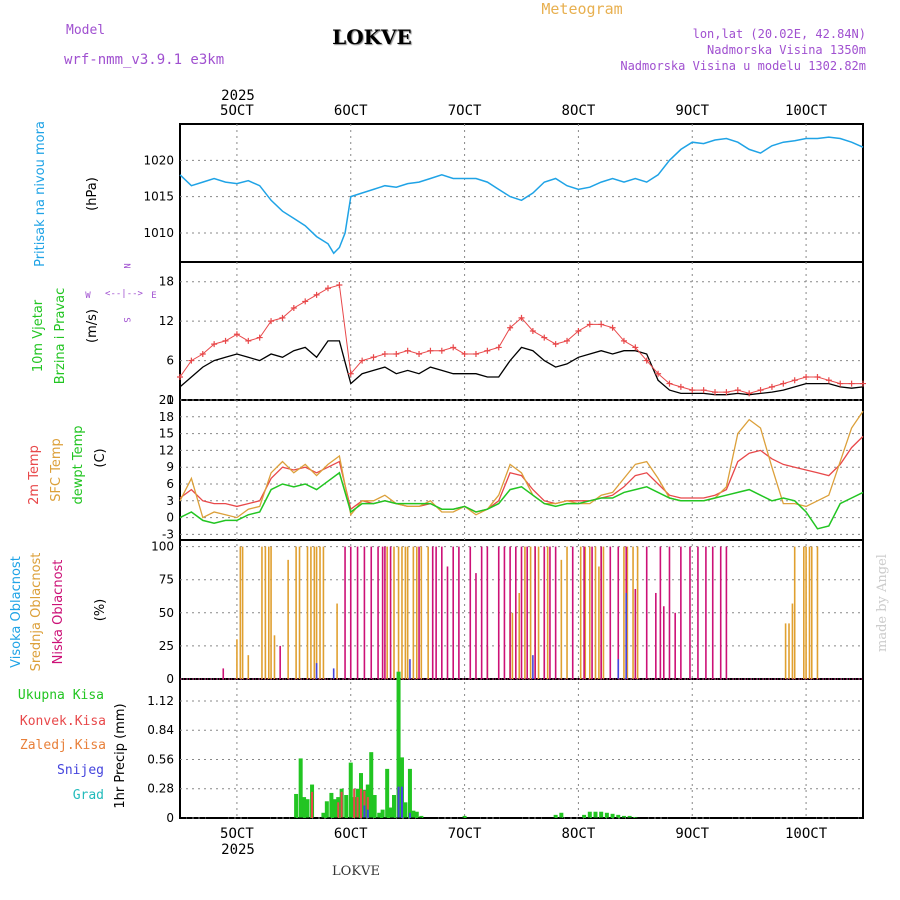  Describe the element at coordinates (521, 748) in the screenshot. I see `precip-panel` at that location.